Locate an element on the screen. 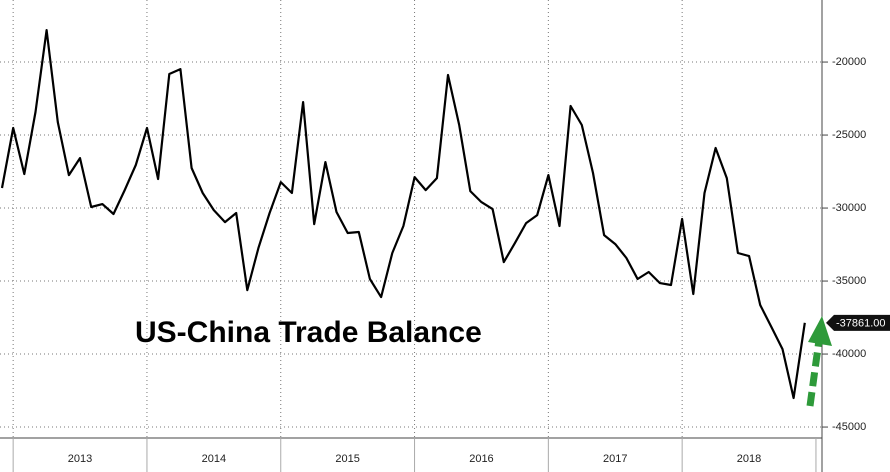  x-tick-label: 2018 is located at coordinates (749, 459).